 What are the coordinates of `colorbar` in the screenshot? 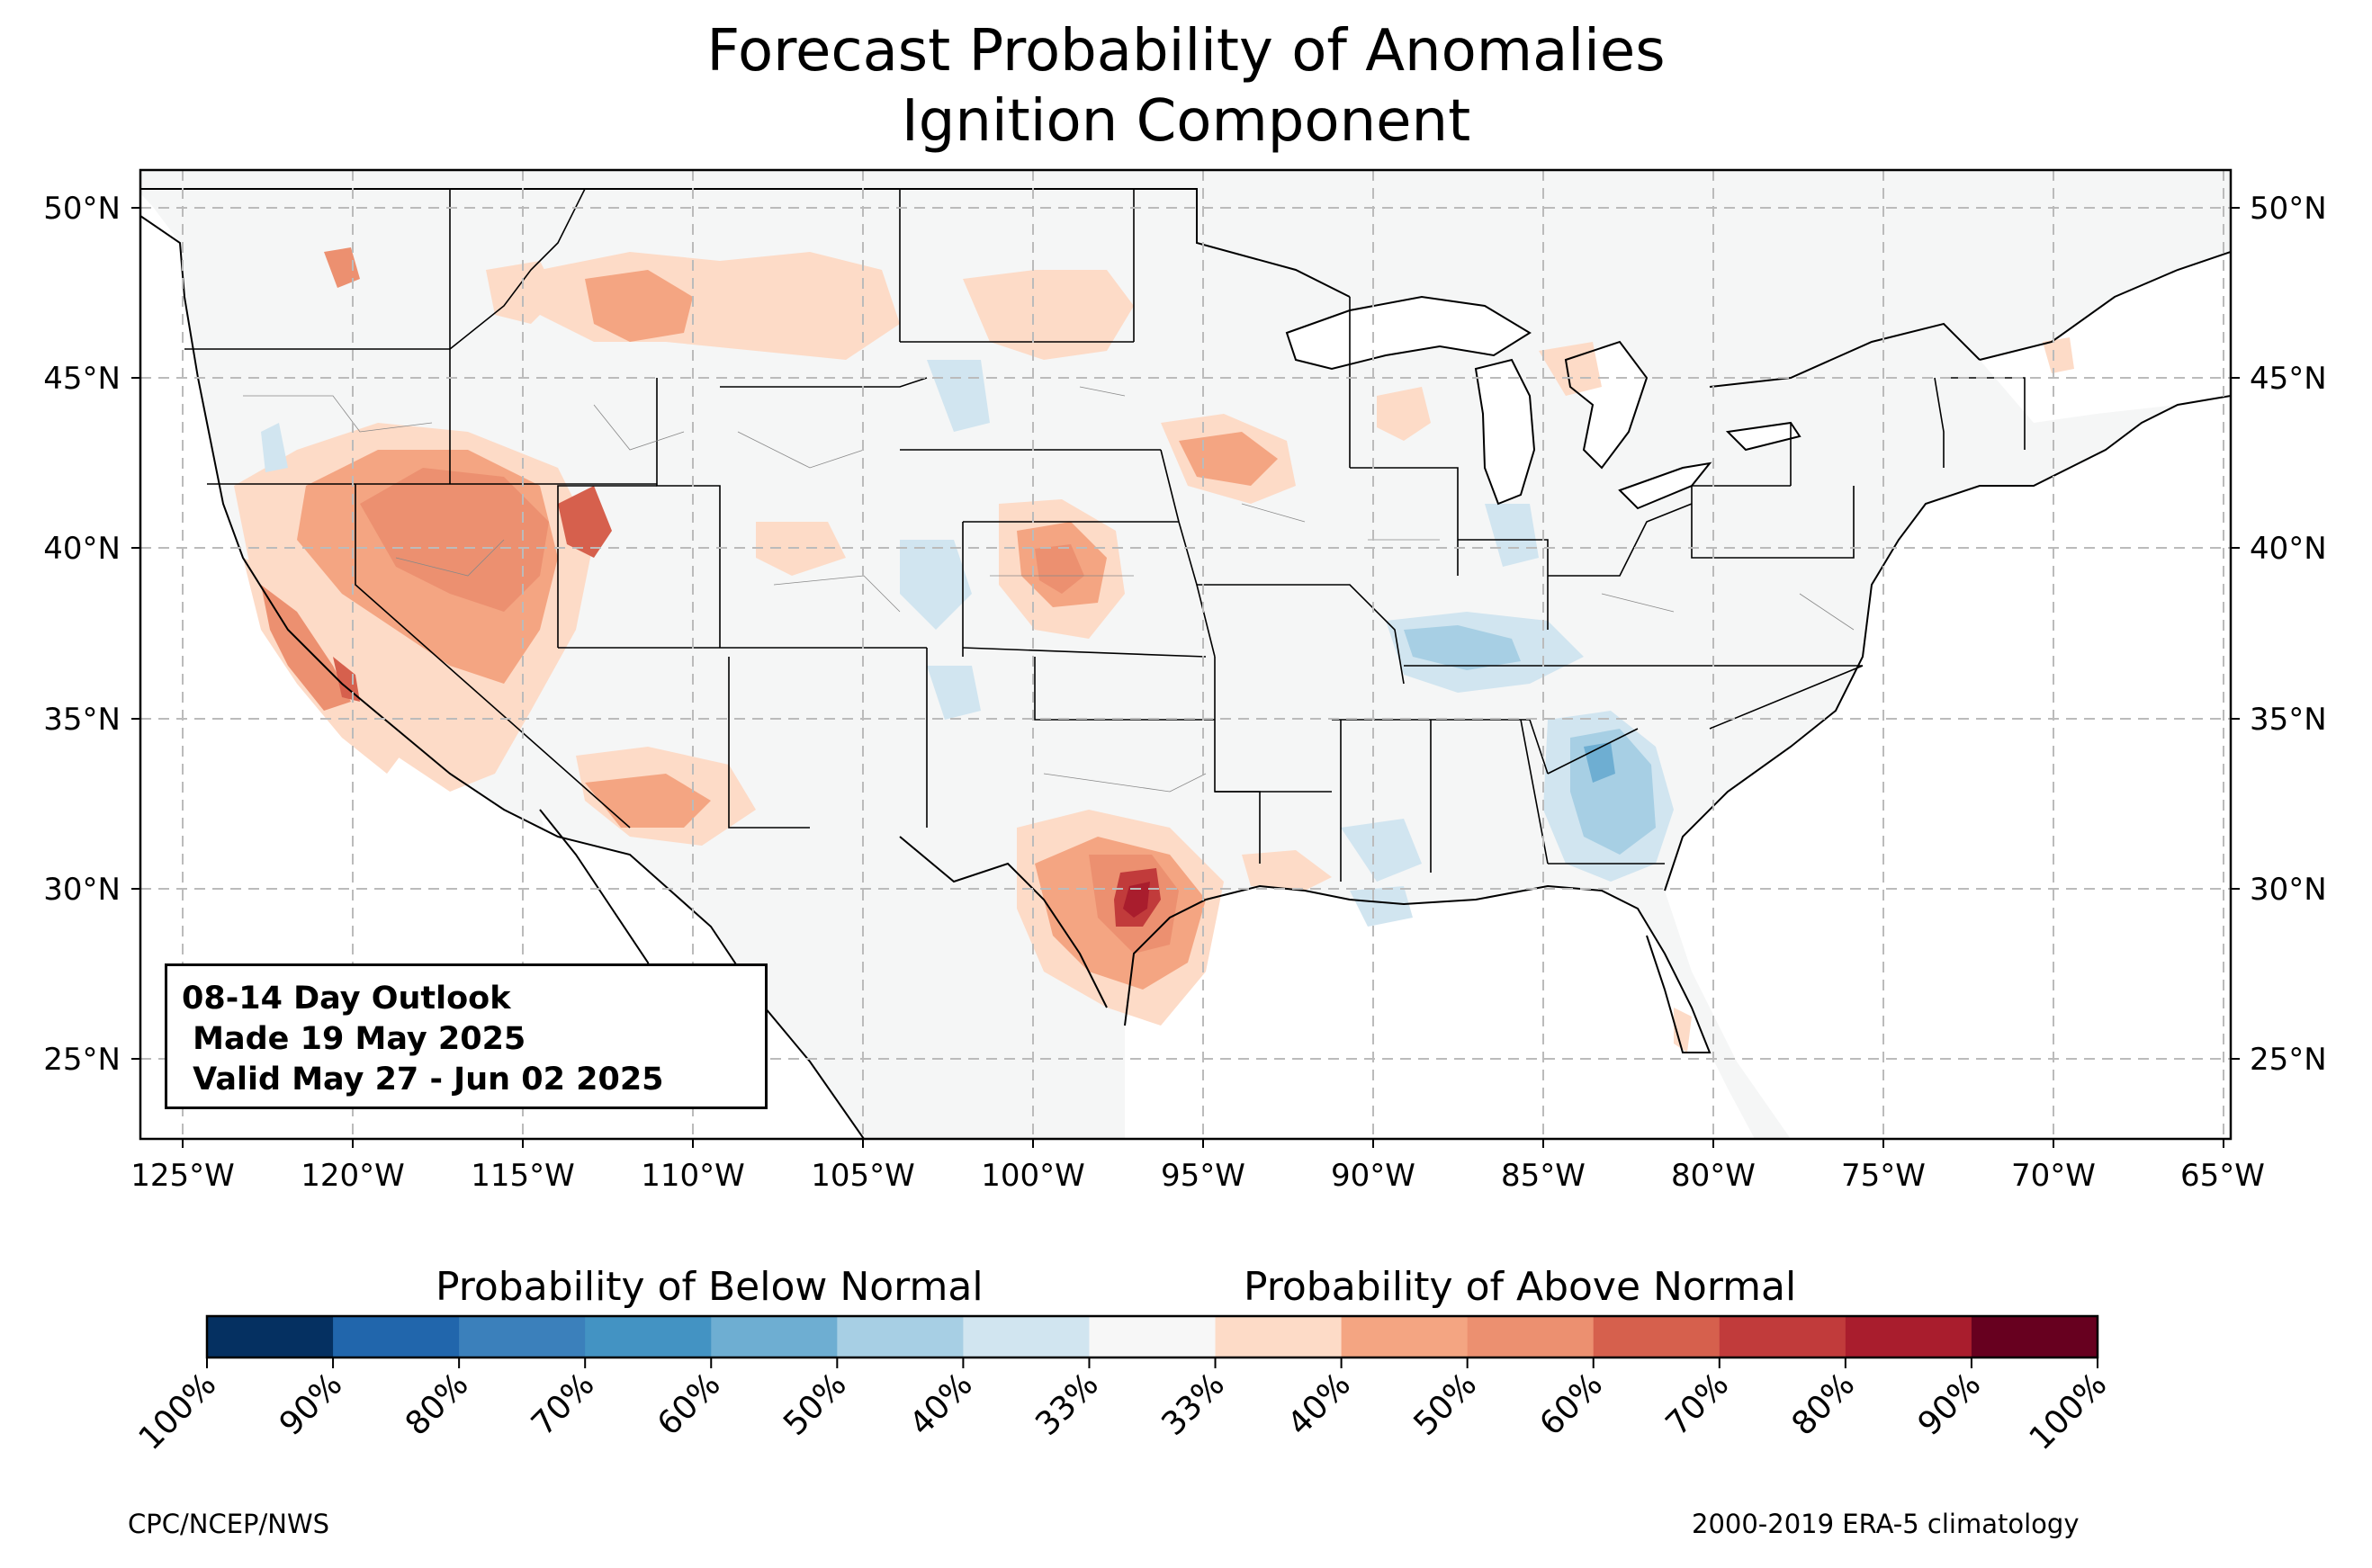 It's located at (1152, 1336).